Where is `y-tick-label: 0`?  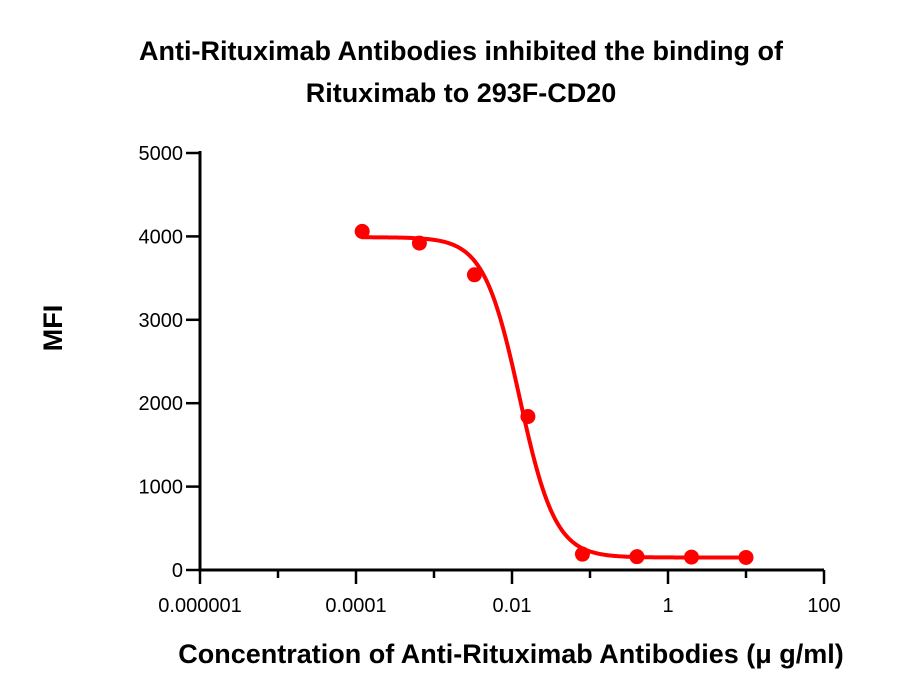
y-tick-label: 0 is located at coordinates (177, 571).